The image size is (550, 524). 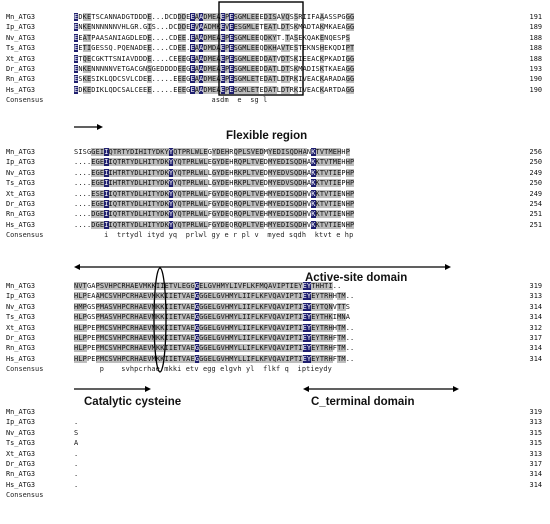 I want to click on block1-start-arrowhead, so click(x=100, y=127).